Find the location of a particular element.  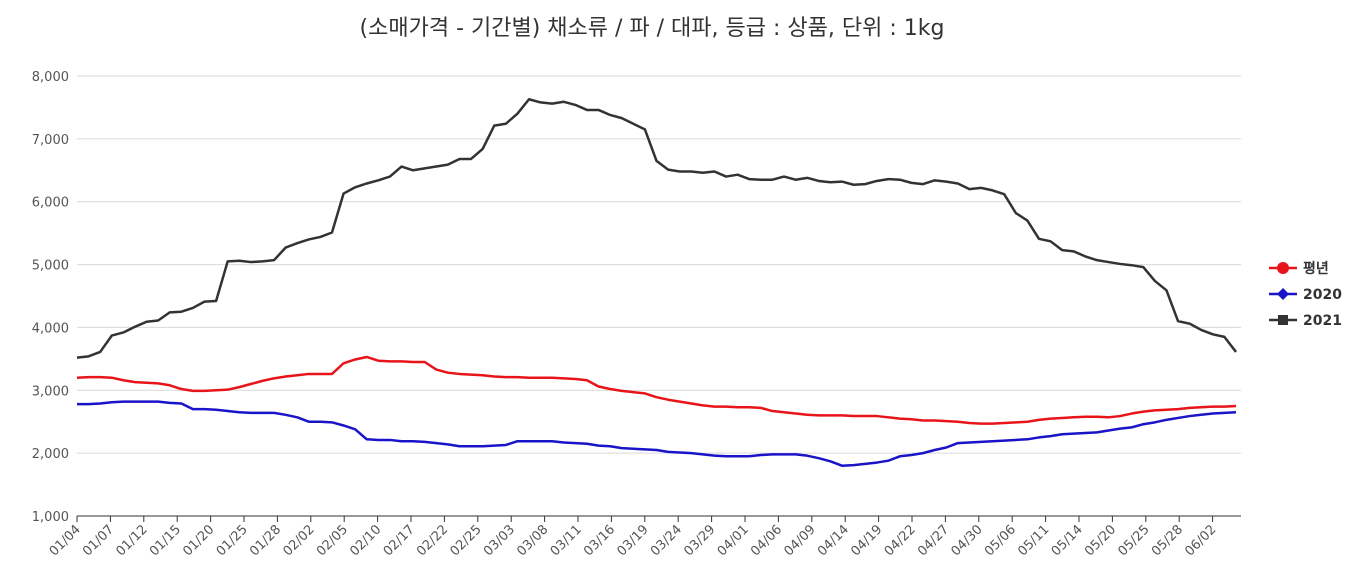

x-tick-label: 03/29 is located at coordinates (699, 540).